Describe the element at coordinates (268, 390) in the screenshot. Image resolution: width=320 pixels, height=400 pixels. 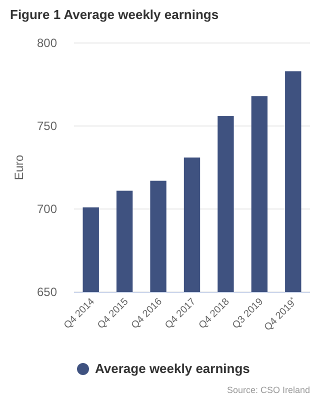
I see `source-note: Source: CSO Ireland` at that location.